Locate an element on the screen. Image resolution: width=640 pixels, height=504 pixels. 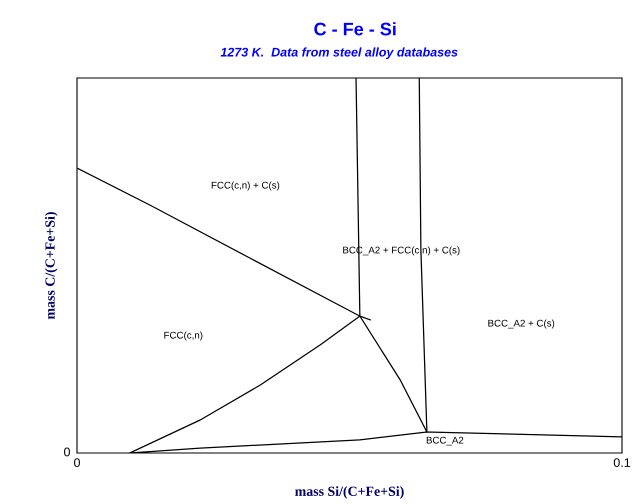
annotation: BCC_A2 is located at coordinates (445, 441).